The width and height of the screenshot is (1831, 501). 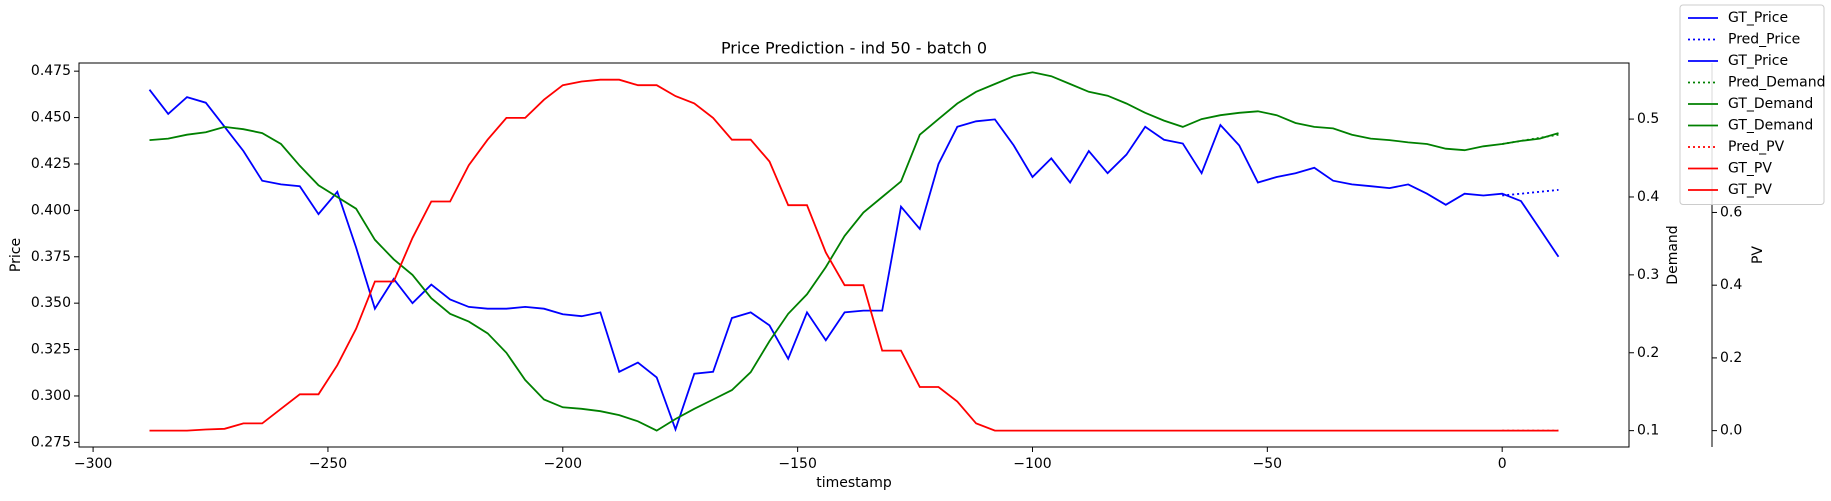 What do you see at coordinates (1764, 40) in the screenshot?
I see `legend-label: Pred_Price` at bounding box center [1764, 40].